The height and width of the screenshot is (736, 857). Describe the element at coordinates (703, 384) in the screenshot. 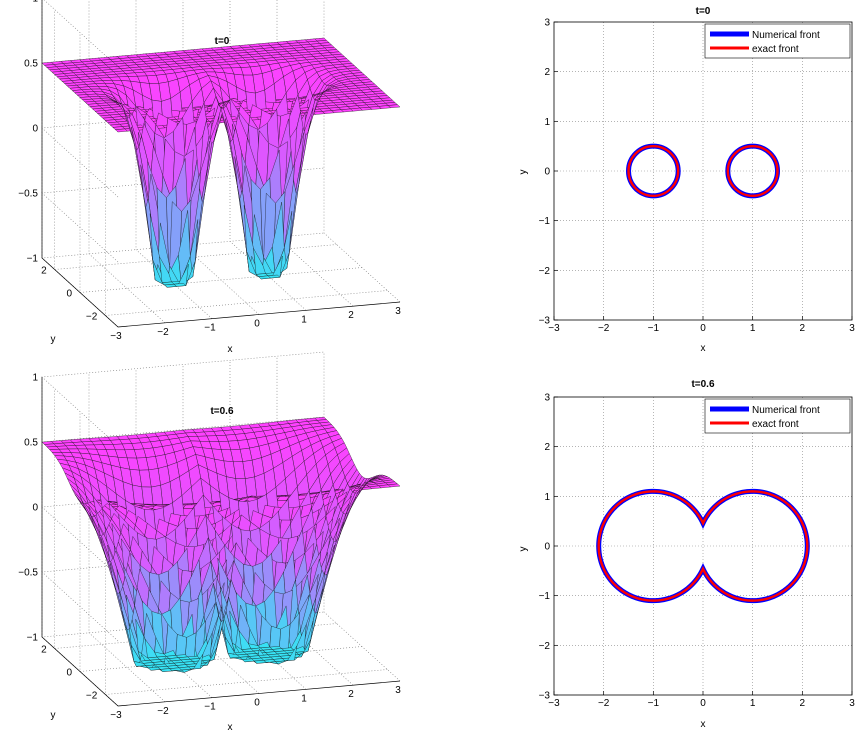

I see `front-title: t=0.6` at that location.